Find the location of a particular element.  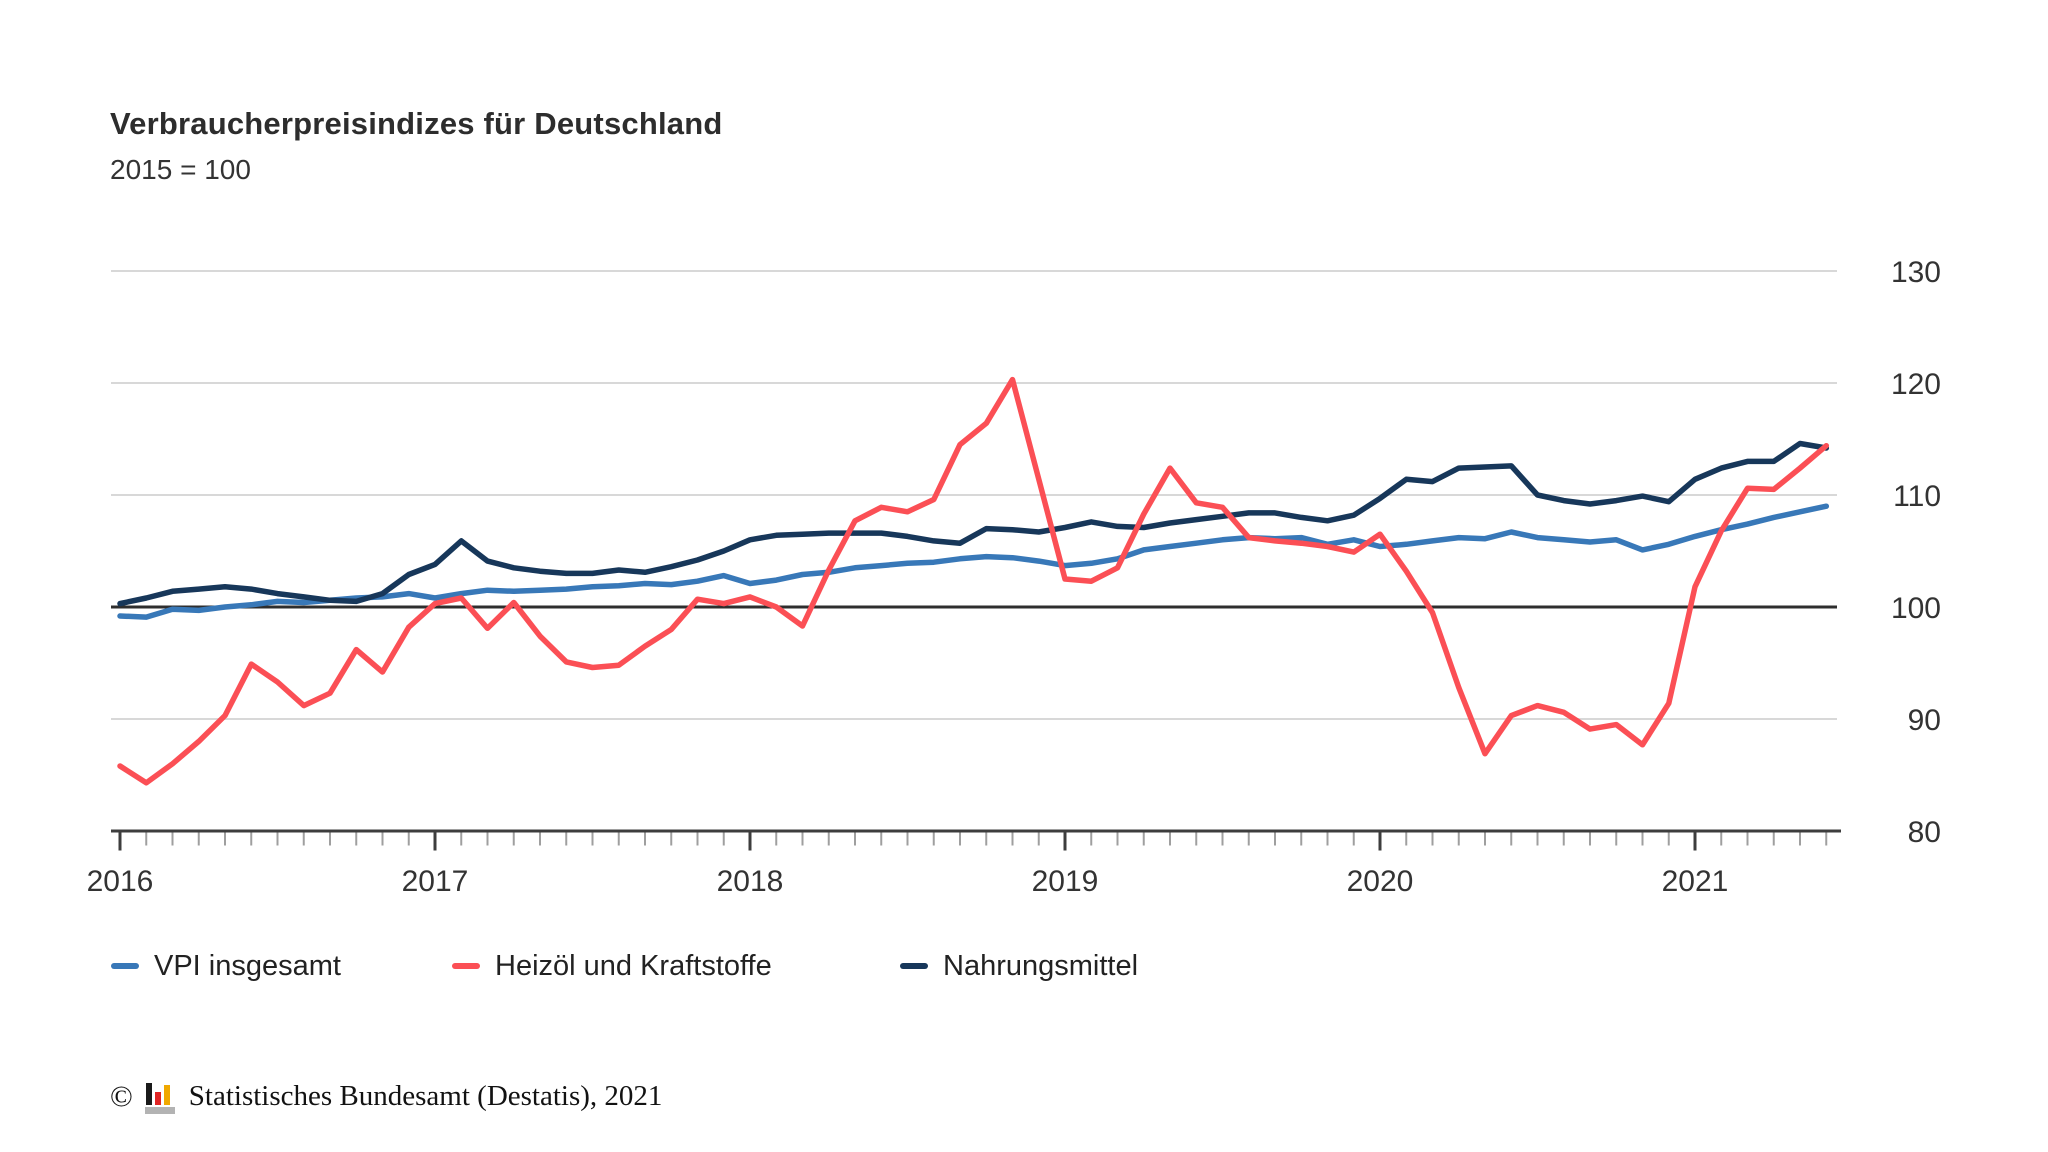

x-axis-label-2017: 2017 is located at coordinates (435, 881).